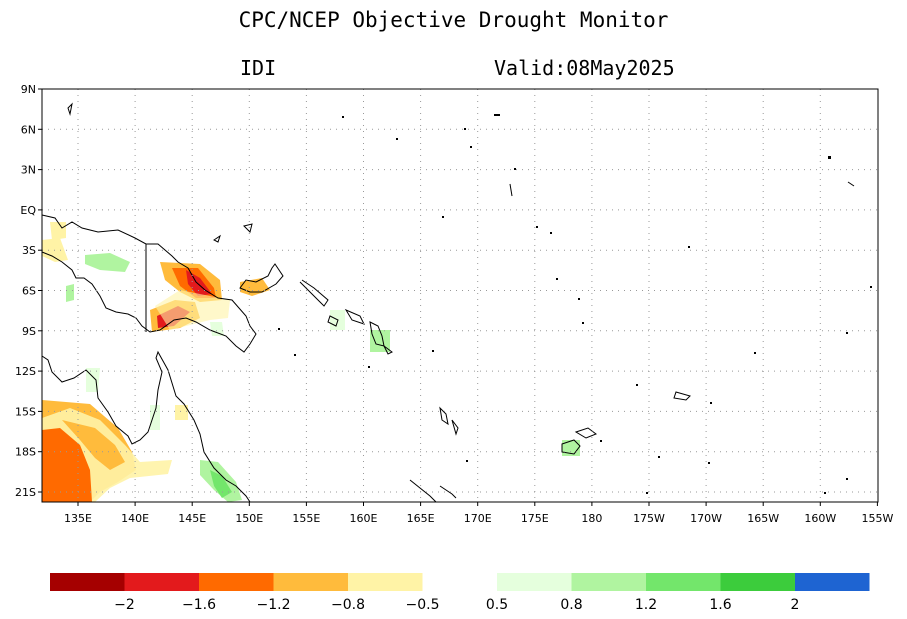 The height and width of the screenshot is (619, 907). What do you see at coordinates (348, 605) in the screenshot?
I see `legend-label: −0.8` at bounding box center [348, 605].